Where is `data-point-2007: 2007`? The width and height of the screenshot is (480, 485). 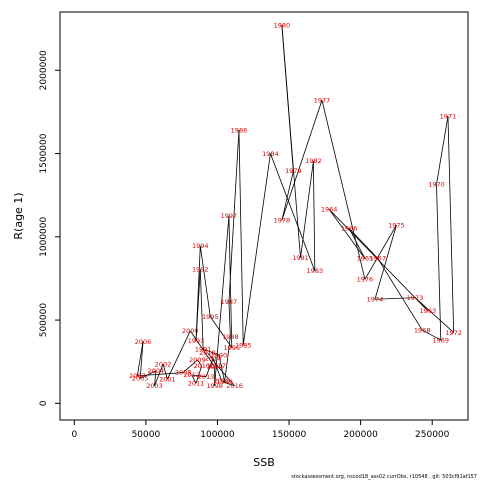
data-point-2007: 2007 is located at coordinates (137, 376).